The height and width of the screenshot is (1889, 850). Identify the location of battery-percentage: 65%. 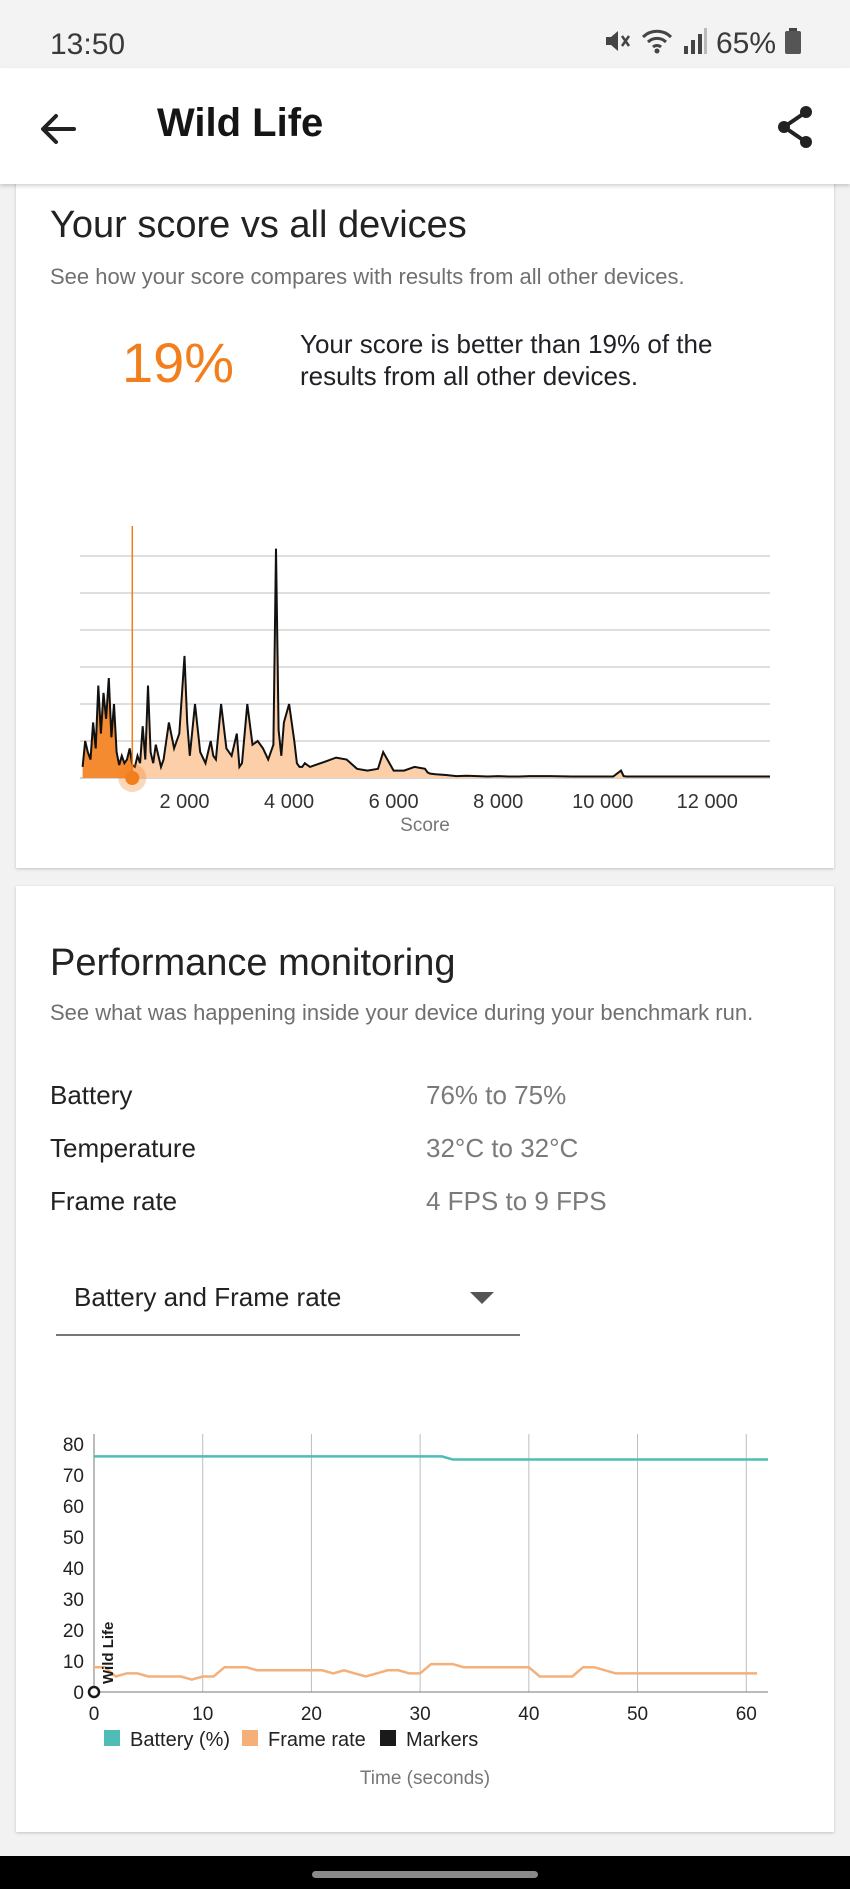
(745, 43).